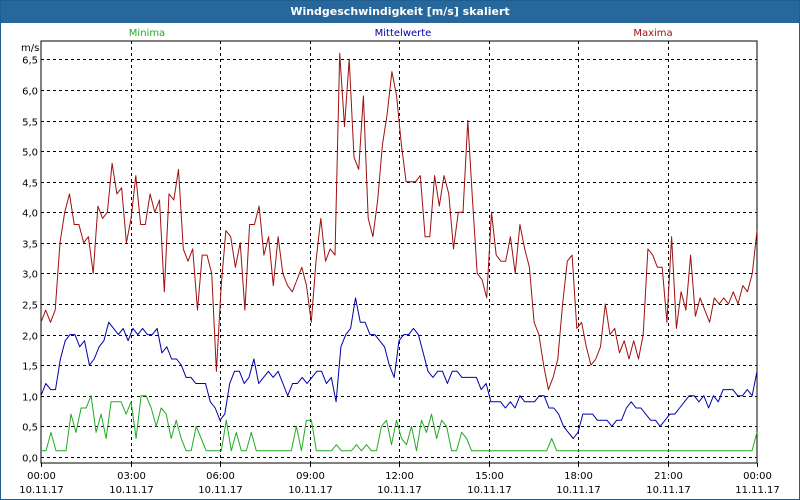 Image resolution: width=800 pixels, height=500 pixels. I want to click on x-tick-time: 06:00, so click(220, 476).